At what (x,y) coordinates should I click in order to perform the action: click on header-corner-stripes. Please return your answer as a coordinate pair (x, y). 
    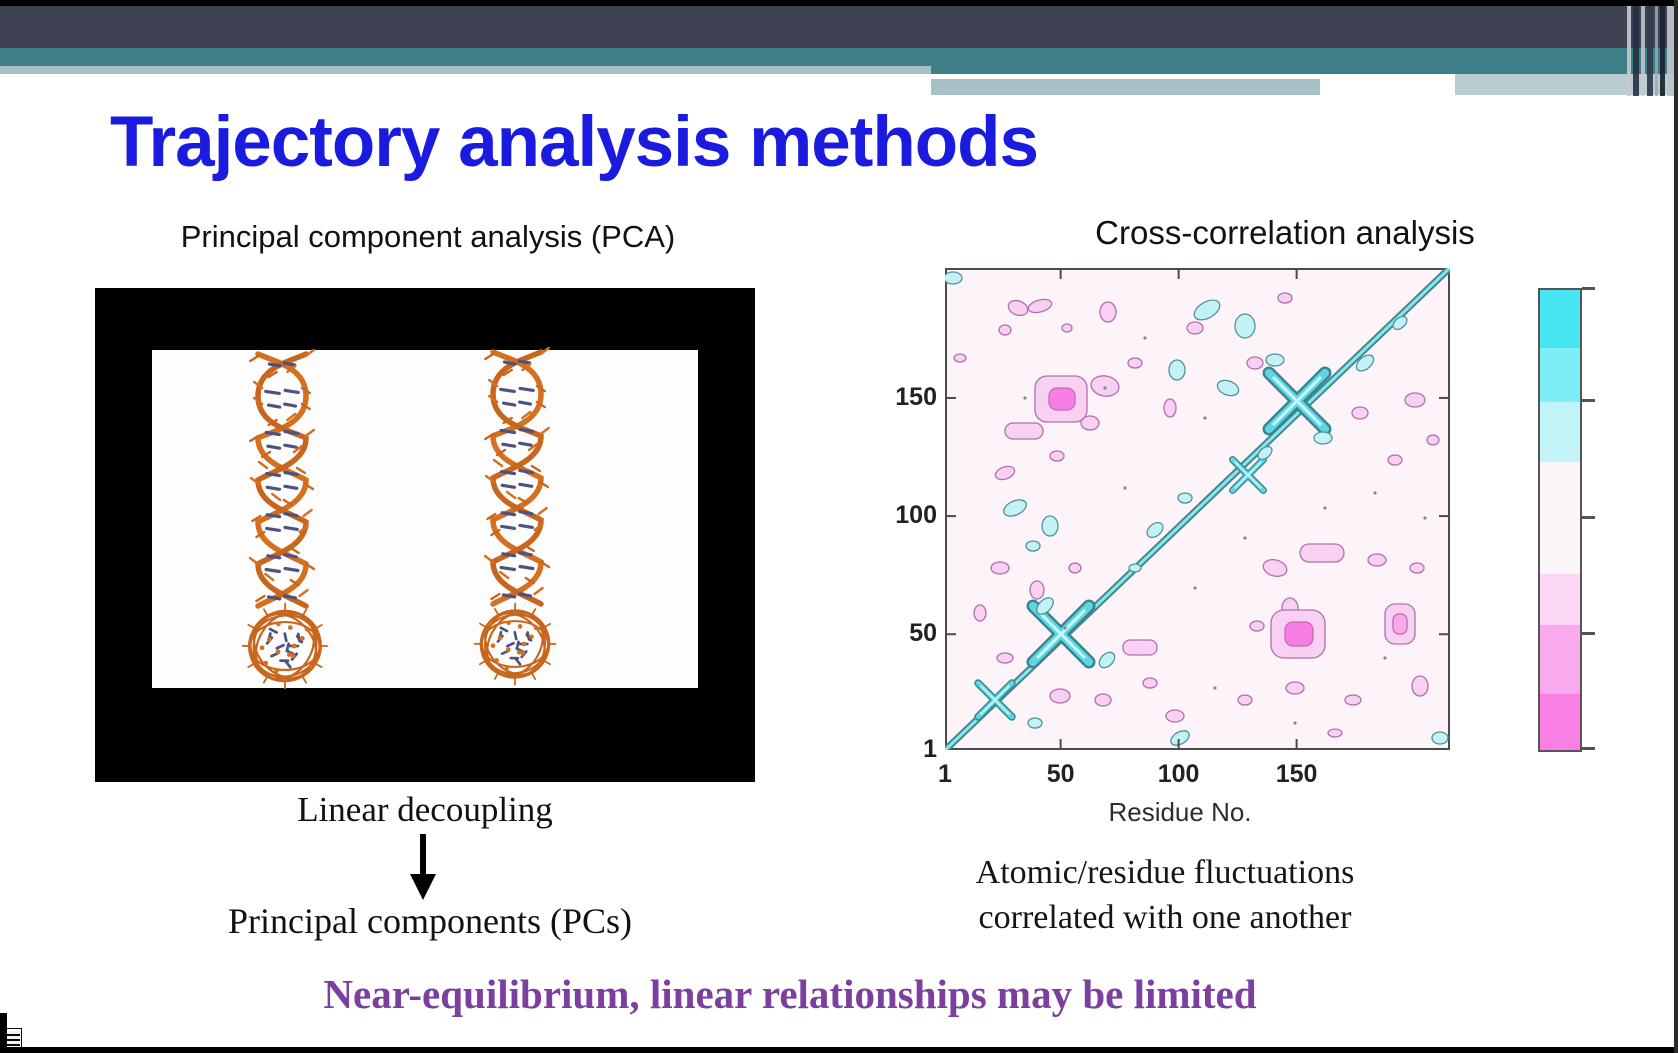
    Looking at the image, I should click on (1652, 48).